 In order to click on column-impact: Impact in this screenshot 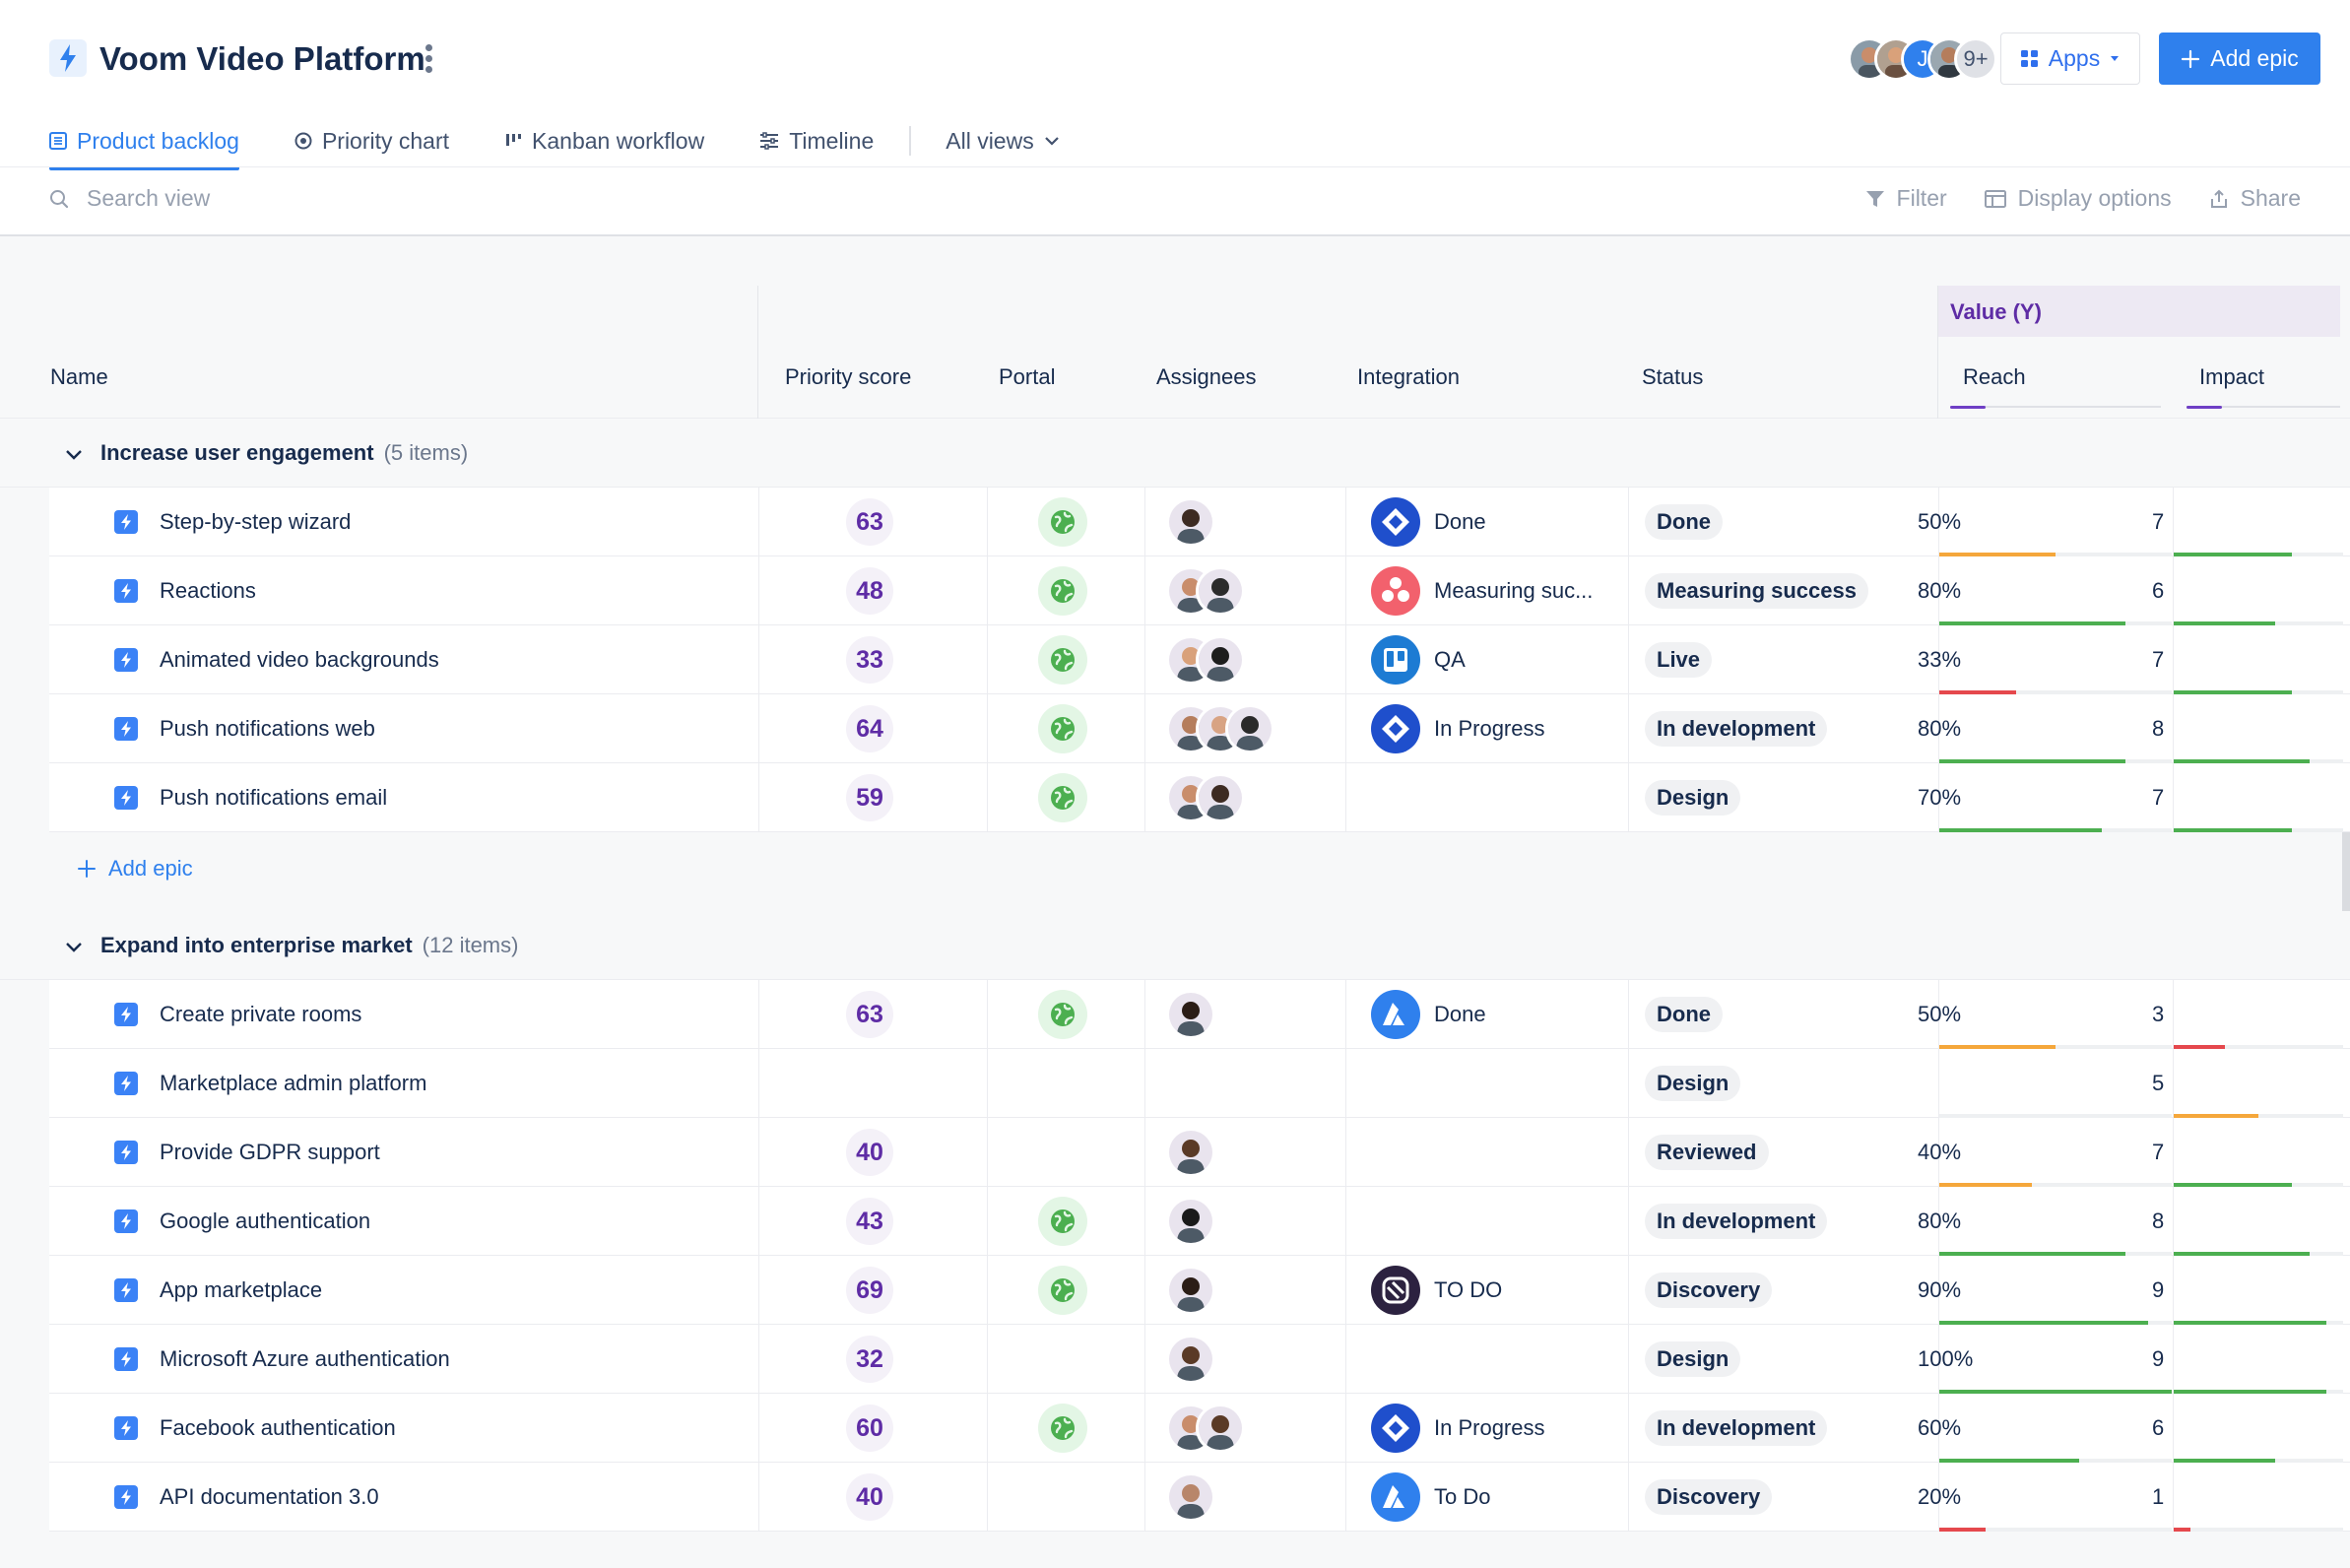, I will do `click(2232, 377)`.